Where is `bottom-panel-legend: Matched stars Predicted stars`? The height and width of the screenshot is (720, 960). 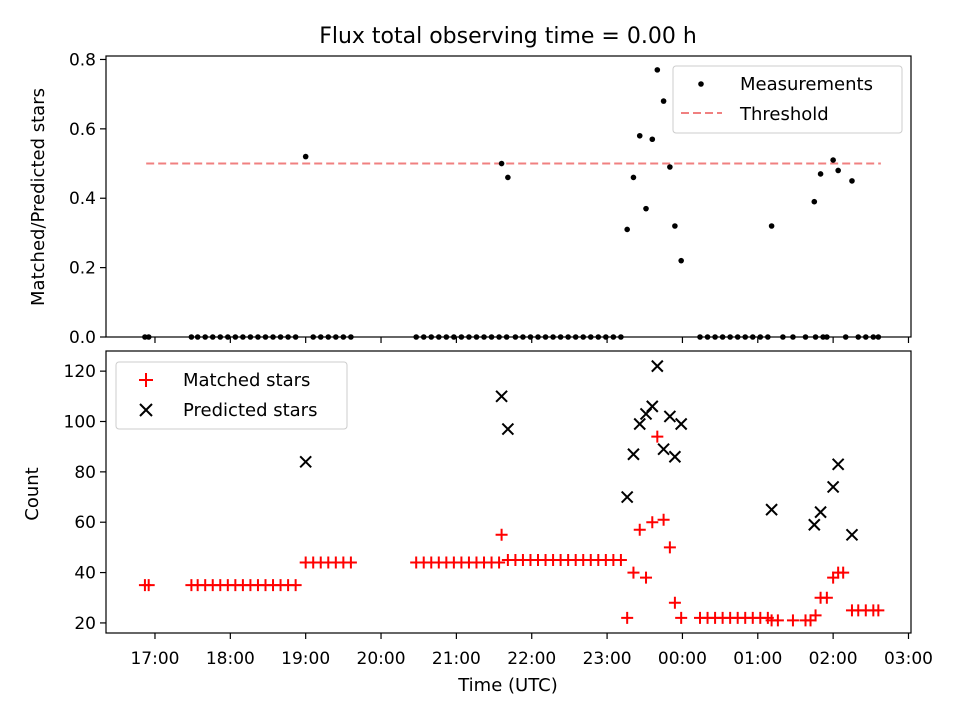
bottom-panel-legend: Matched stars Predicted stars is located at coordinates (231, 395).